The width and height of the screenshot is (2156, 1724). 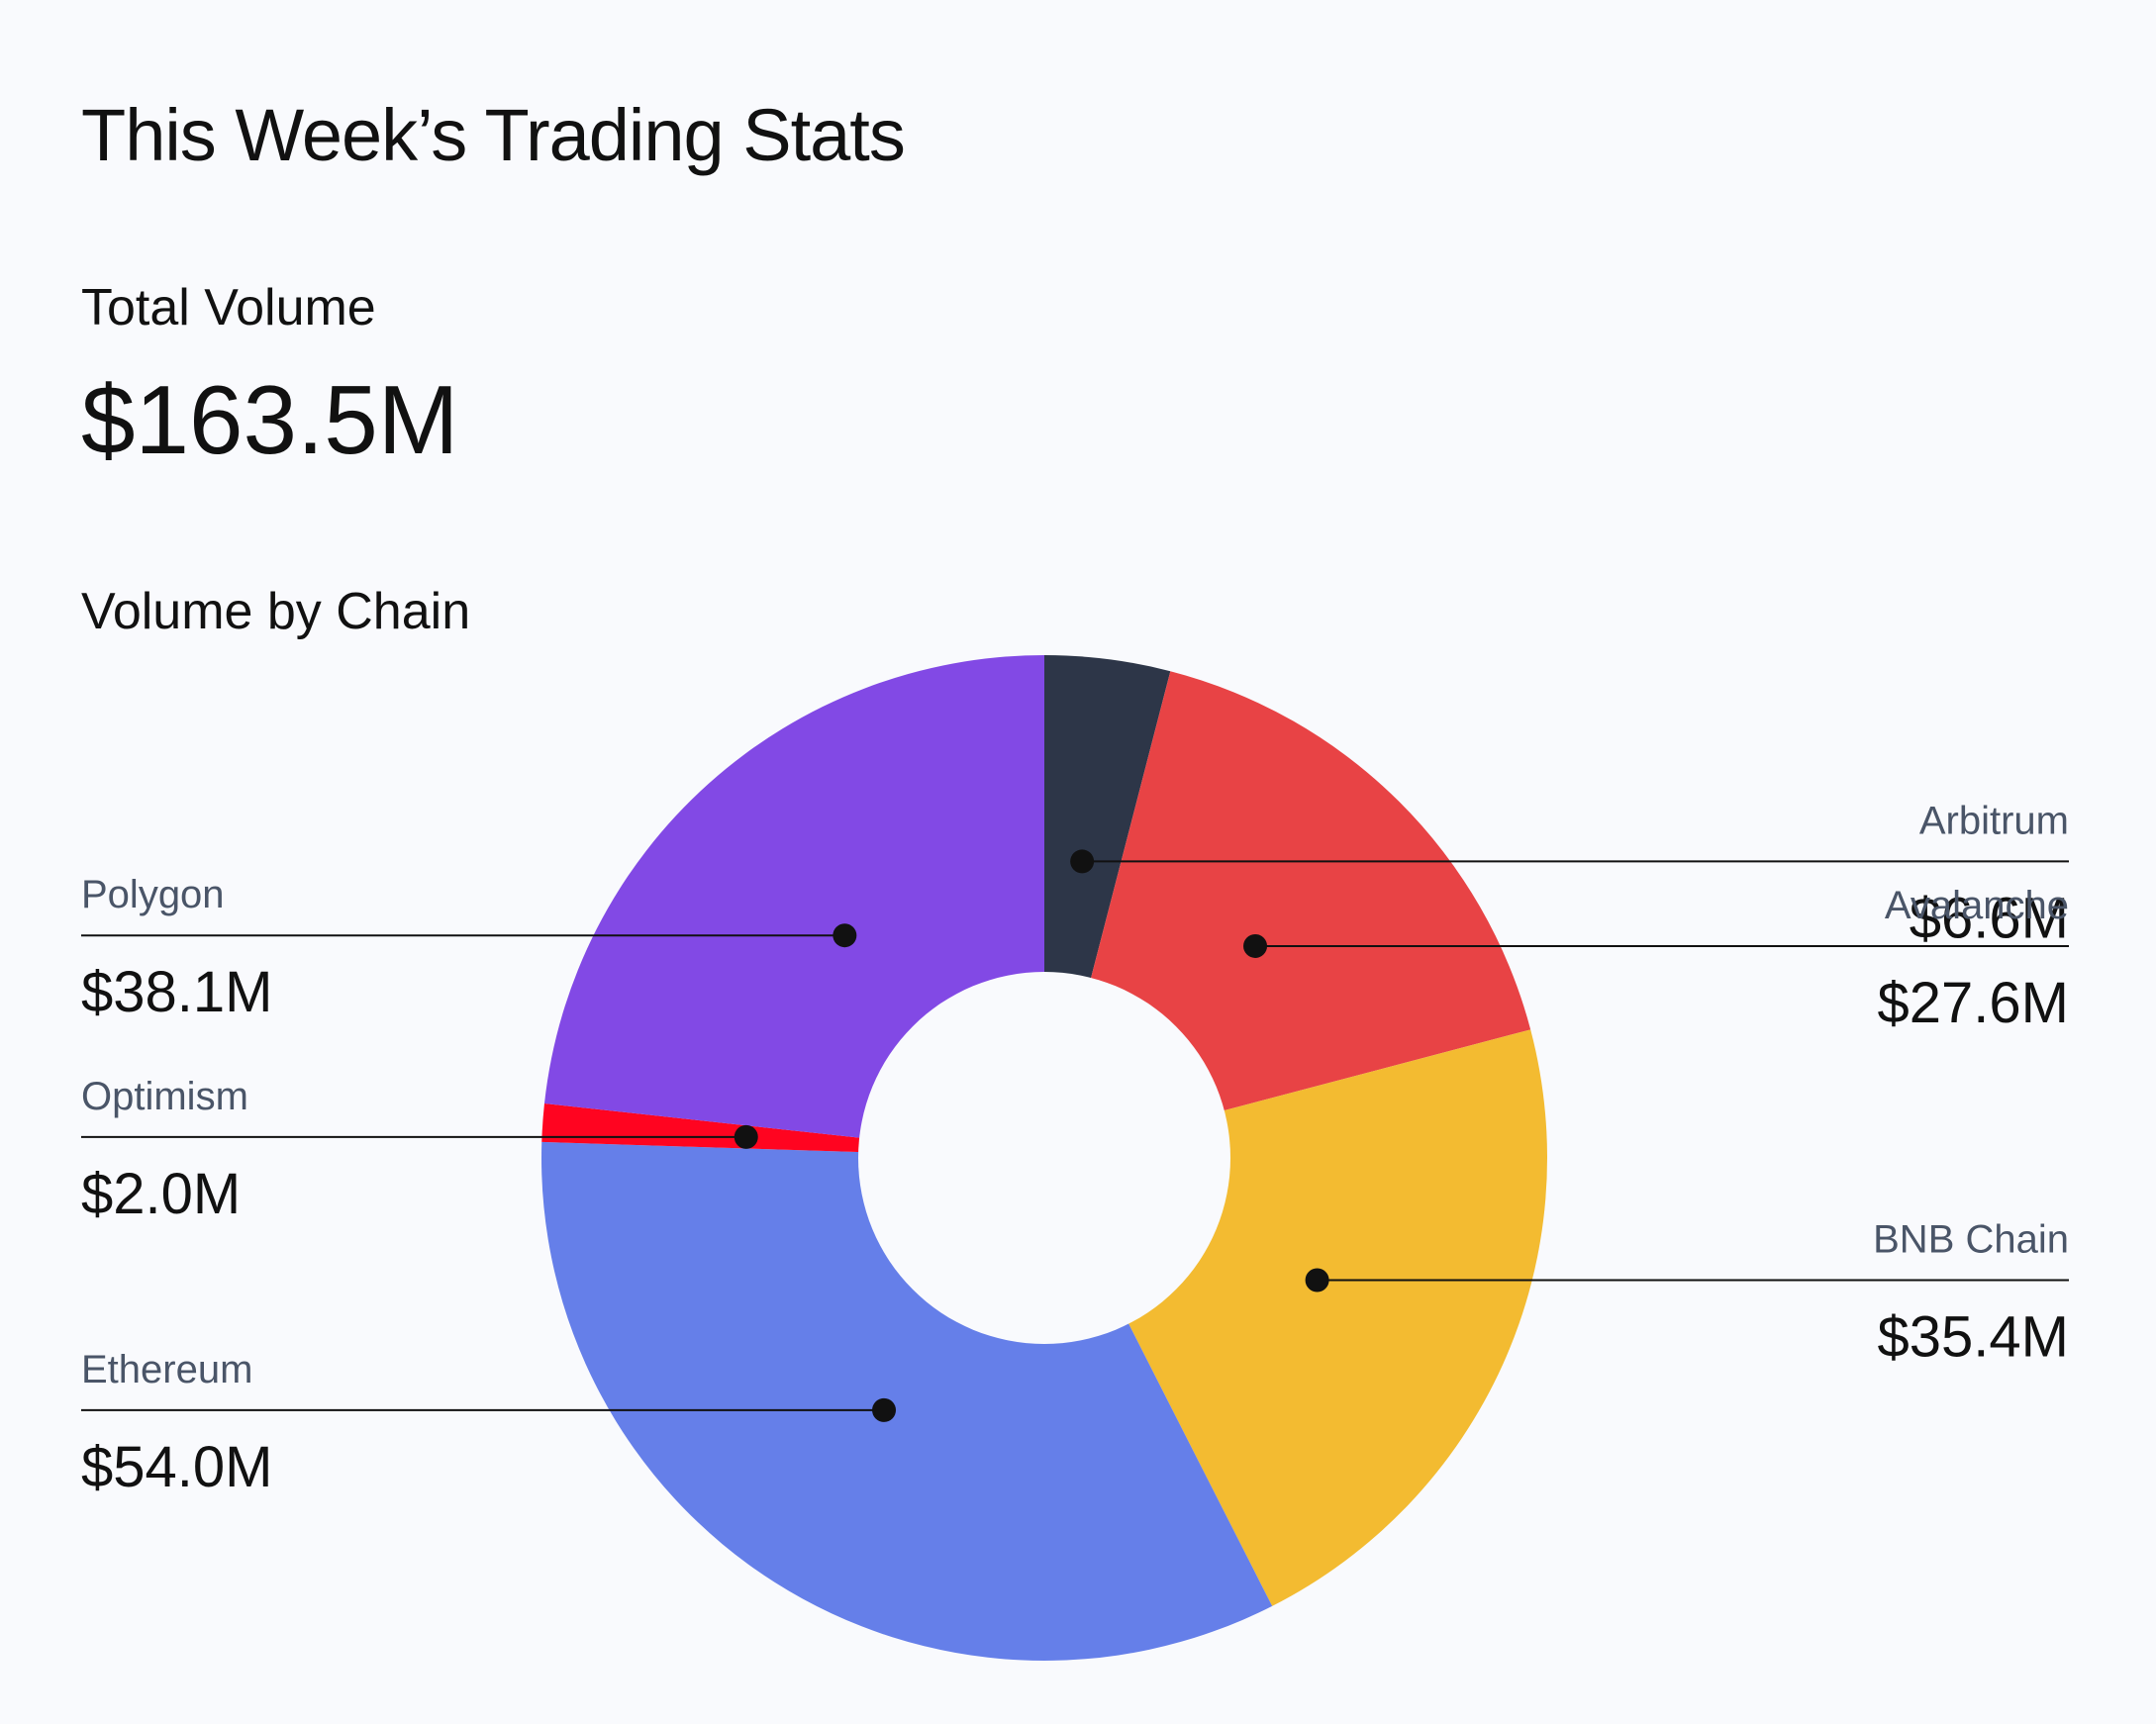 I want to click on callout-optimism: Optimism $2.0M, so click(x=419, y=1150).